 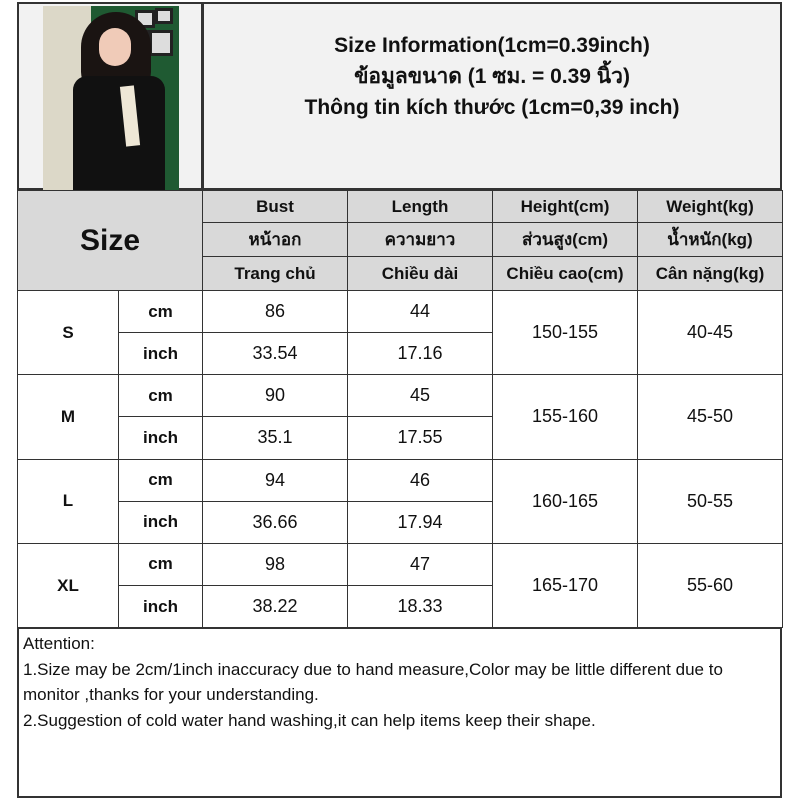 What do you see at coordinates (492, 76) in the screenshot?
I see `title-th: ข้อมูลขนาด (1 ซม. = 0.39 นิ้ว)` at bounding box center [492, 76].